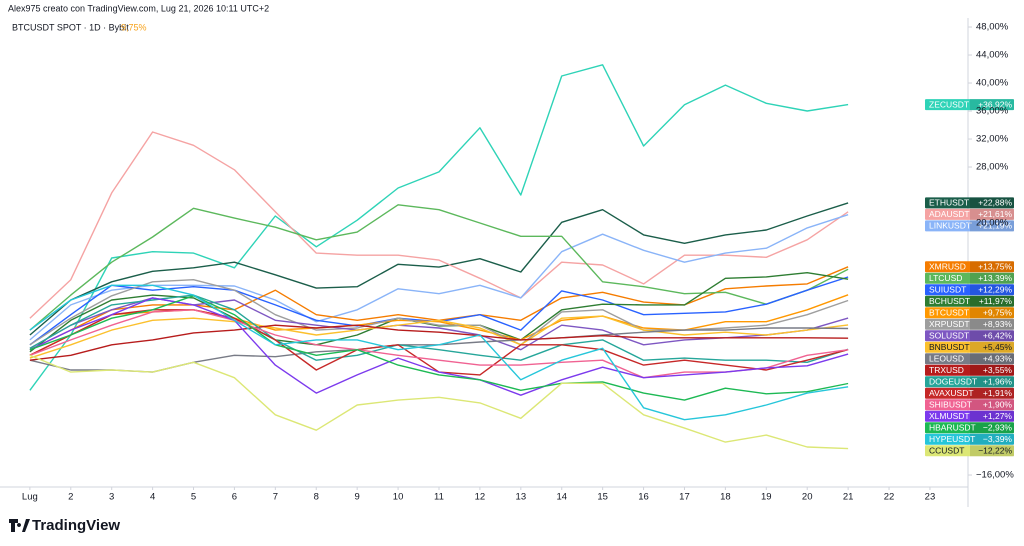 Image resolution: width=1024 pixels, height=546 pixels. What do you see at coordinates (995, 267) in the screenshot?
I see `badge-value: +13,75%` at bounding box center [995, 267].